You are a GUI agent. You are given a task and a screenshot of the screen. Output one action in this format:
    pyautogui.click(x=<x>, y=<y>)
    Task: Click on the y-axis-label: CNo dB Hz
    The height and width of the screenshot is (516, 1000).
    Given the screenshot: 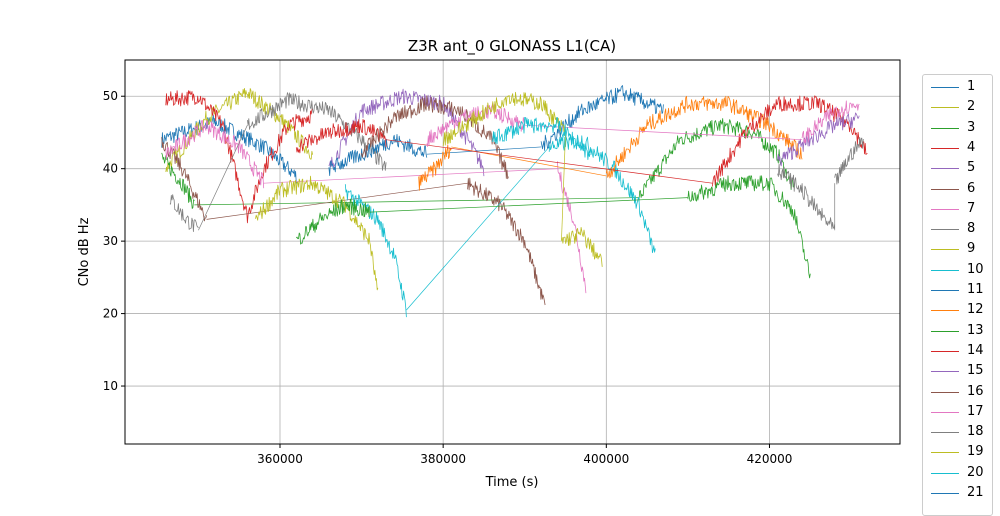 What is the action you would take?
    pyautogui.click(x=84, y=251)
    